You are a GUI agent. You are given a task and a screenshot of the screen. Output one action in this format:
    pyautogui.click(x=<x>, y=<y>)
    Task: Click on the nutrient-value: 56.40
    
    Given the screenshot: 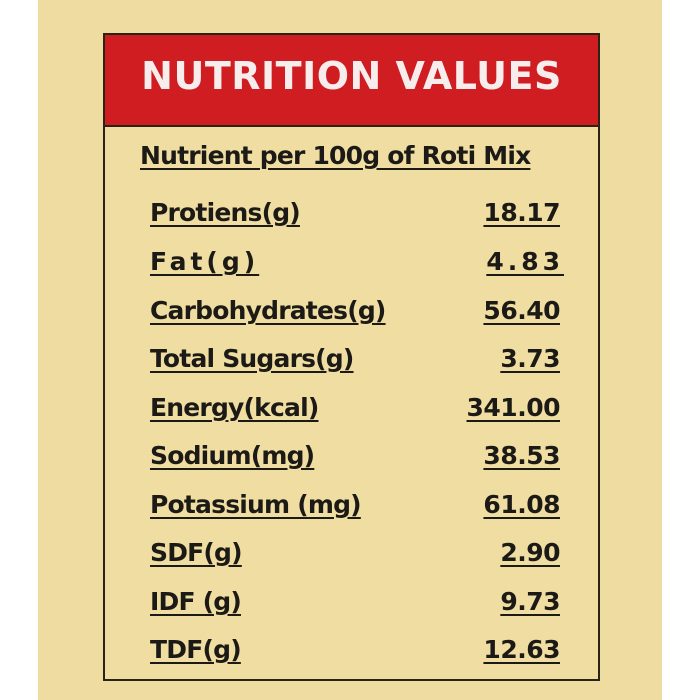 What is the action you would take?
    pyautogui.click(x=521, y=310)
    